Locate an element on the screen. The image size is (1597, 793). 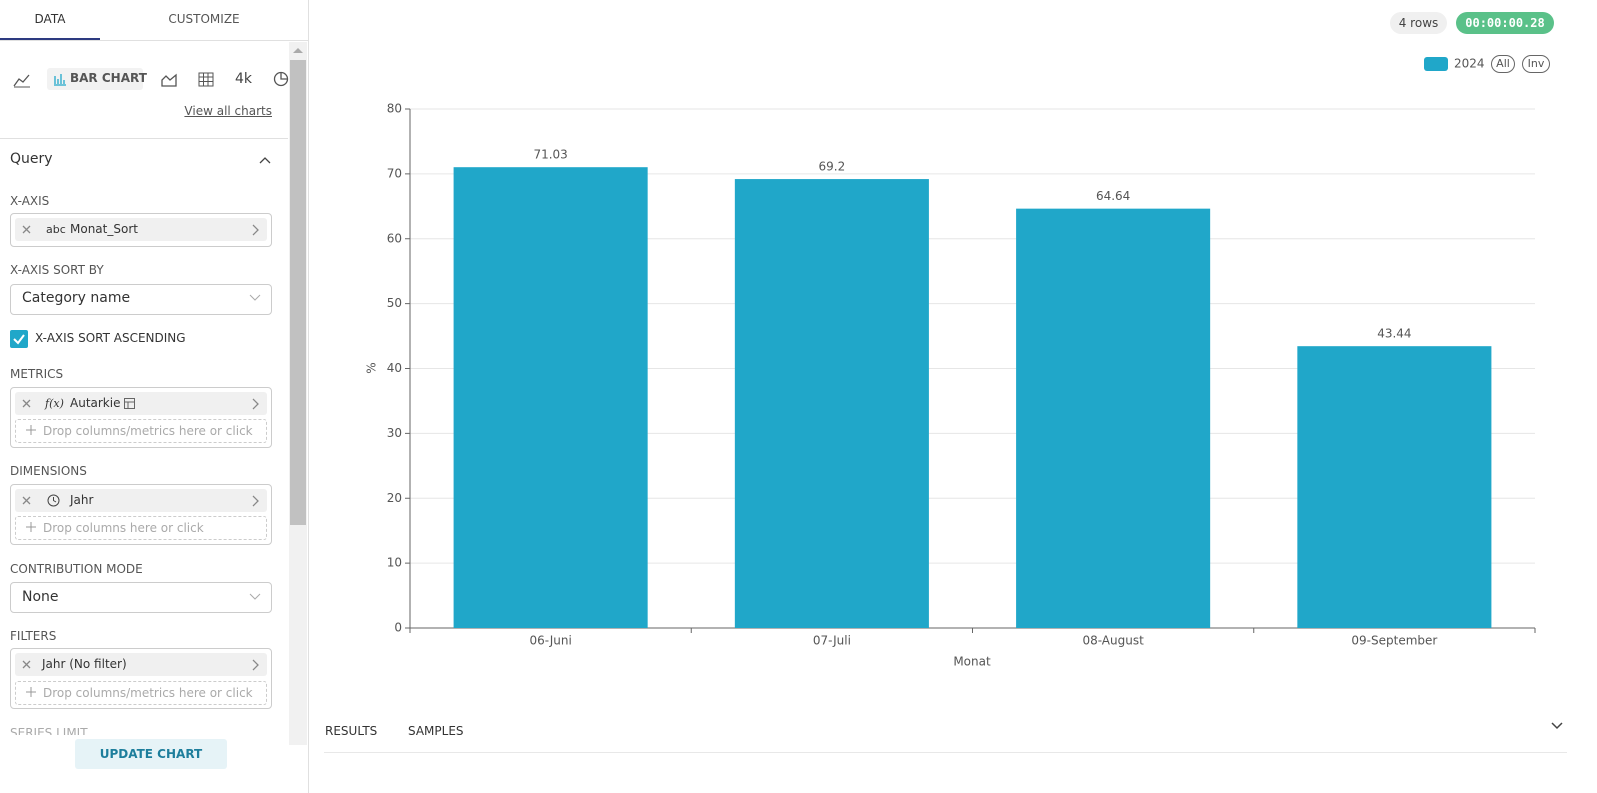
y-tick-label: 30 is located at coordinates (394, 433).